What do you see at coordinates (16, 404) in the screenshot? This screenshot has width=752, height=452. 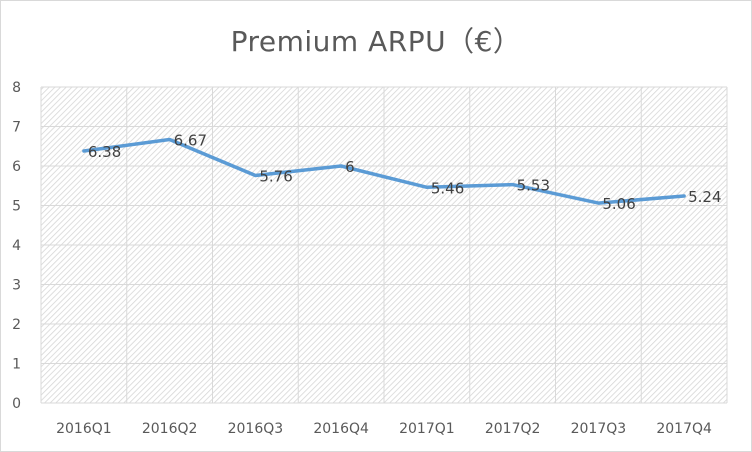 I see `y-tick-label: 0` at bounding box center [16, 404].